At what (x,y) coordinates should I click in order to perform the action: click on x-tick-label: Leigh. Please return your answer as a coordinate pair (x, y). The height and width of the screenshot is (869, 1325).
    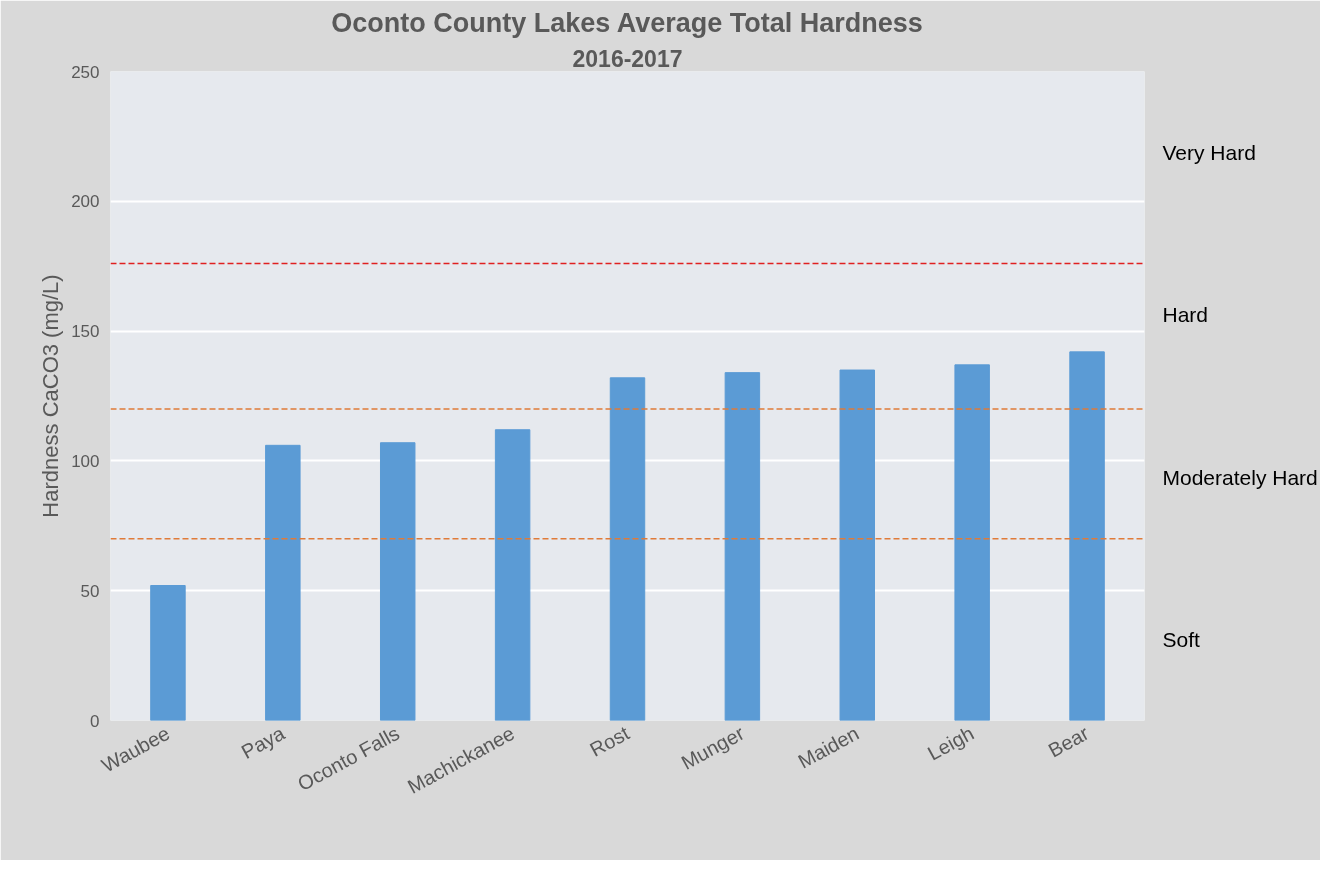
    Looking at the image, I should click on (950, 743).